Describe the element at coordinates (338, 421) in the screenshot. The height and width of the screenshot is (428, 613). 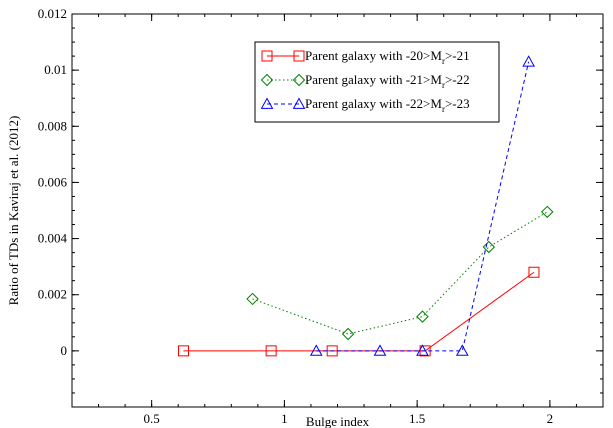
I see `x-axis-label: Bulge index` at that location.